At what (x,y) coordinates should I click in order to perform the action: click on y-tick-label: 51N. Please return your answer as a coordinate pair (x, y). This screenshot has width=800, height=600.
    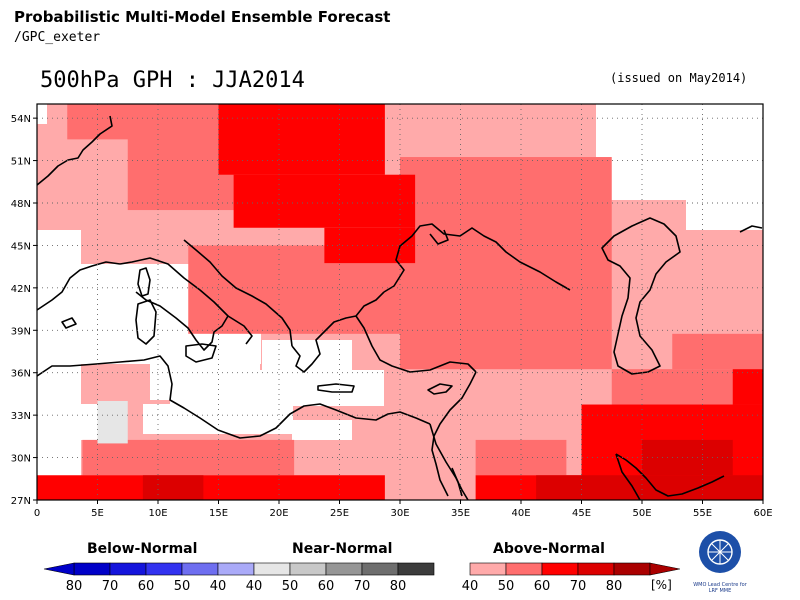
    Looking at the image, I should click on (21, 162).